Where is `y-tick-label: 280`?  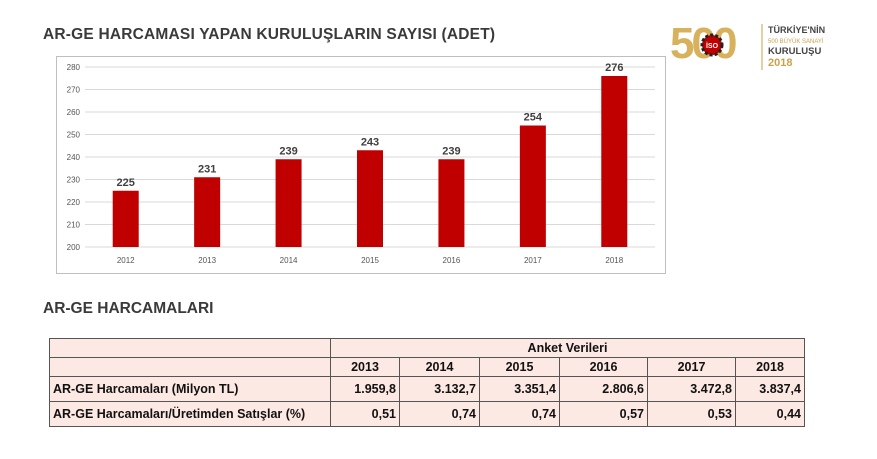
y-tick-label: 280 is located at coordinates (74, 67).